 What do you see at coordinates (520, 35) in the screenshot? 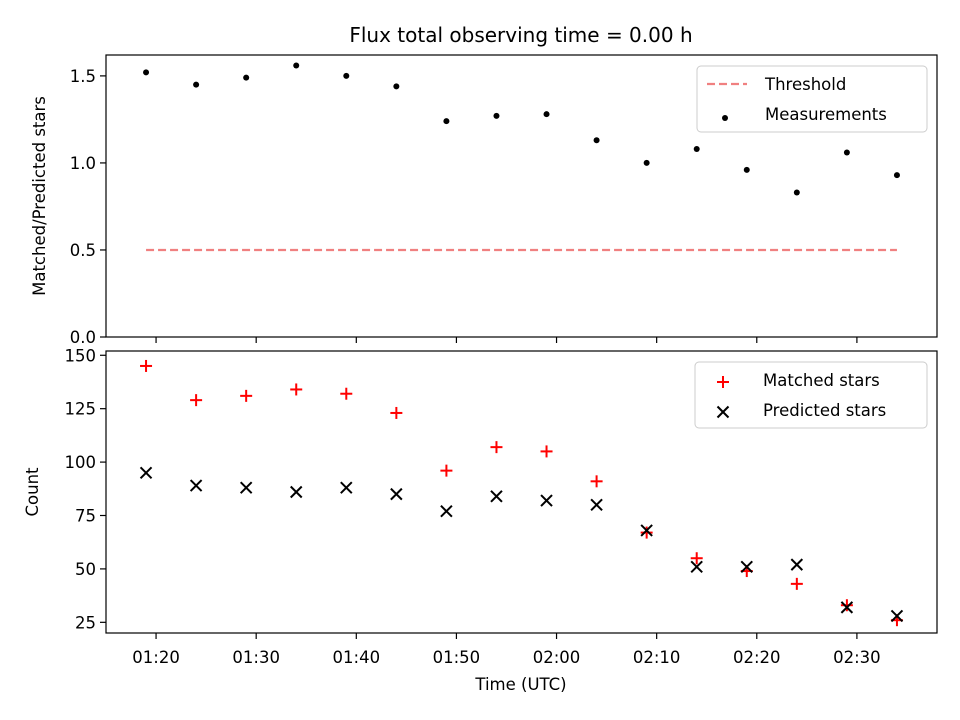
I see `top-chart-title: Flux total observing time = 0.00 h` at bounding box center [520, 35].